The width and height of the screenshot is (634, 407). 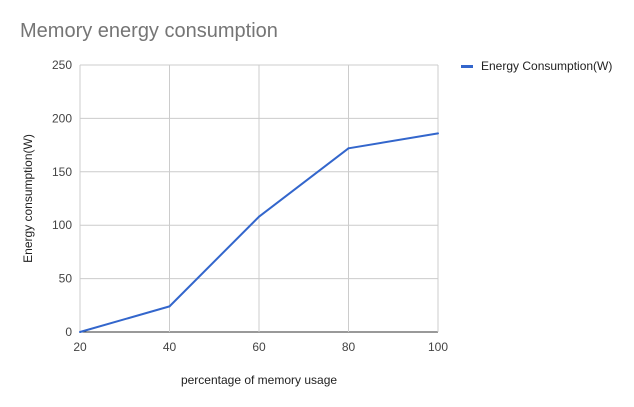 I want to click on x-tick-label: 40, so click(x=170, y=347).